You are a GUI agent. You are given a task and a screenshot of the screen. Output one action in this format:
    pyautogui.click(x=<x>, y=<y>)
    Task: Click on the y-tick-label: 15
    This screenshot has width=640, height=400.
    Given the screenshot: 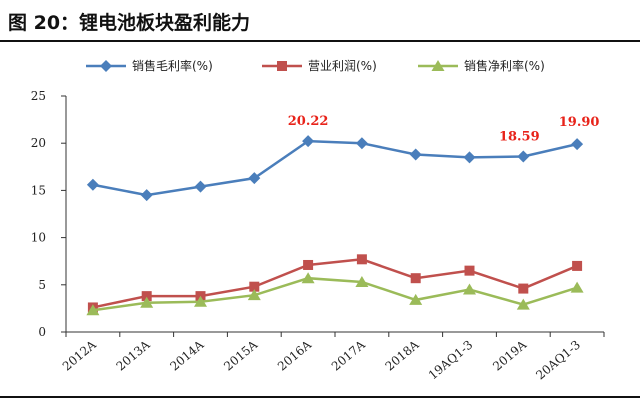 What is the action you would take?
    pyautogui.click(x=38, y=190)
    